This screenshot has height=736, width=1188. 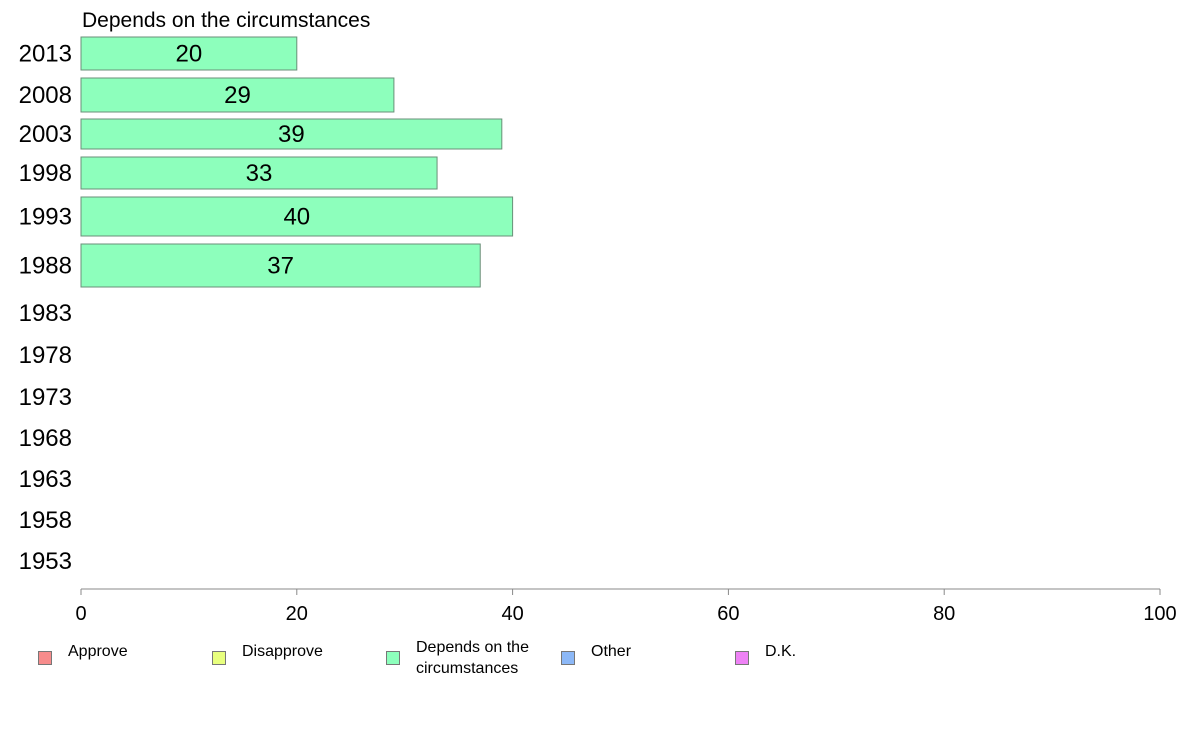 I want to click on y-tick-label: 1993, so click(x=45, y=217).